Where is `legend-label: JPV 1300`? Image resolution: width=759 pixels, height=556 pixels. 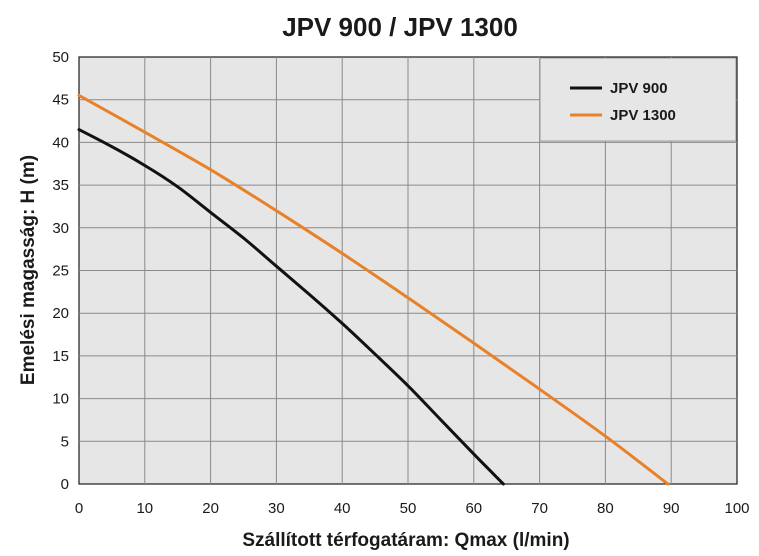
legend-label: JPV 1300 is located at coordinates (643, 115).